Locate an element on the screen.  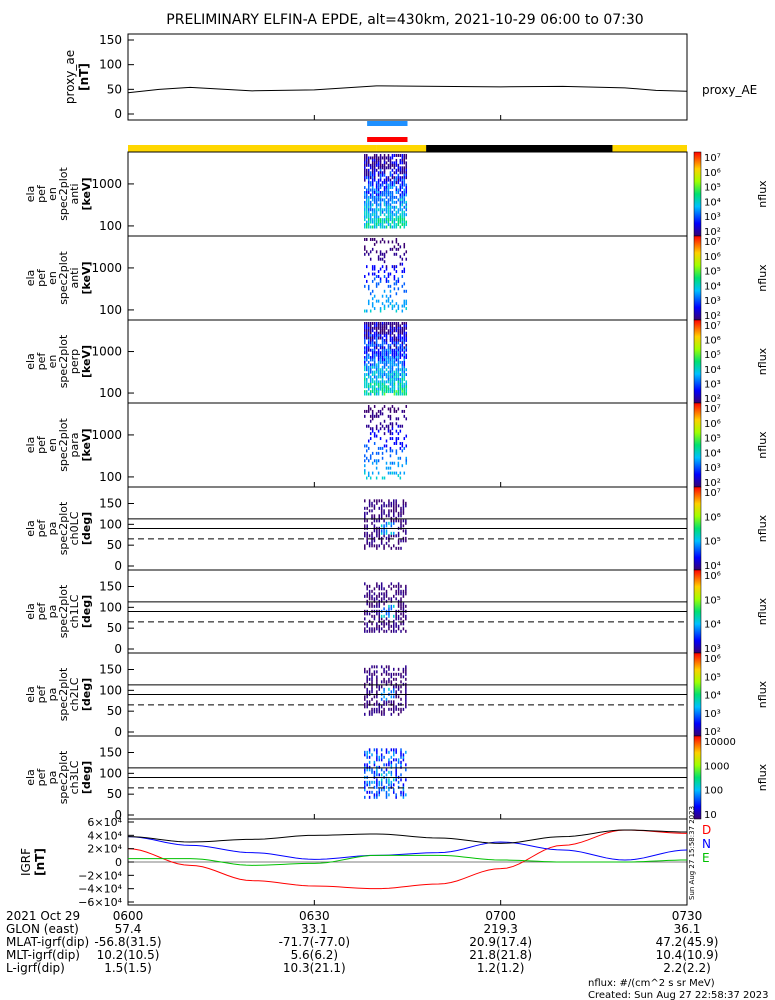
panel-unit: [deg] is located at coordinates (86, 611).